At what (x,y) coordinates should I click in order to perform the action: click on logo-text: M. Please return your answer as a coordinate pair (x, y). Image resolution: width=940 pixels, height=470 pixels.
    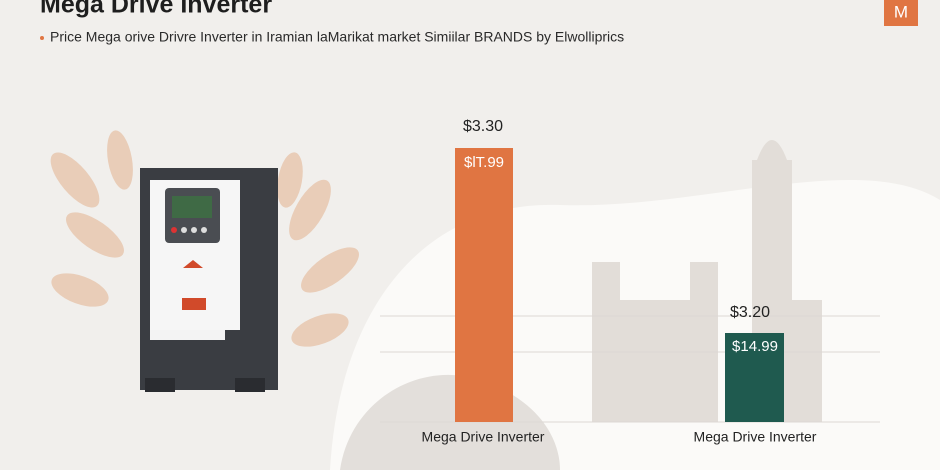
    Looking at the image, I should click on (901, 11).